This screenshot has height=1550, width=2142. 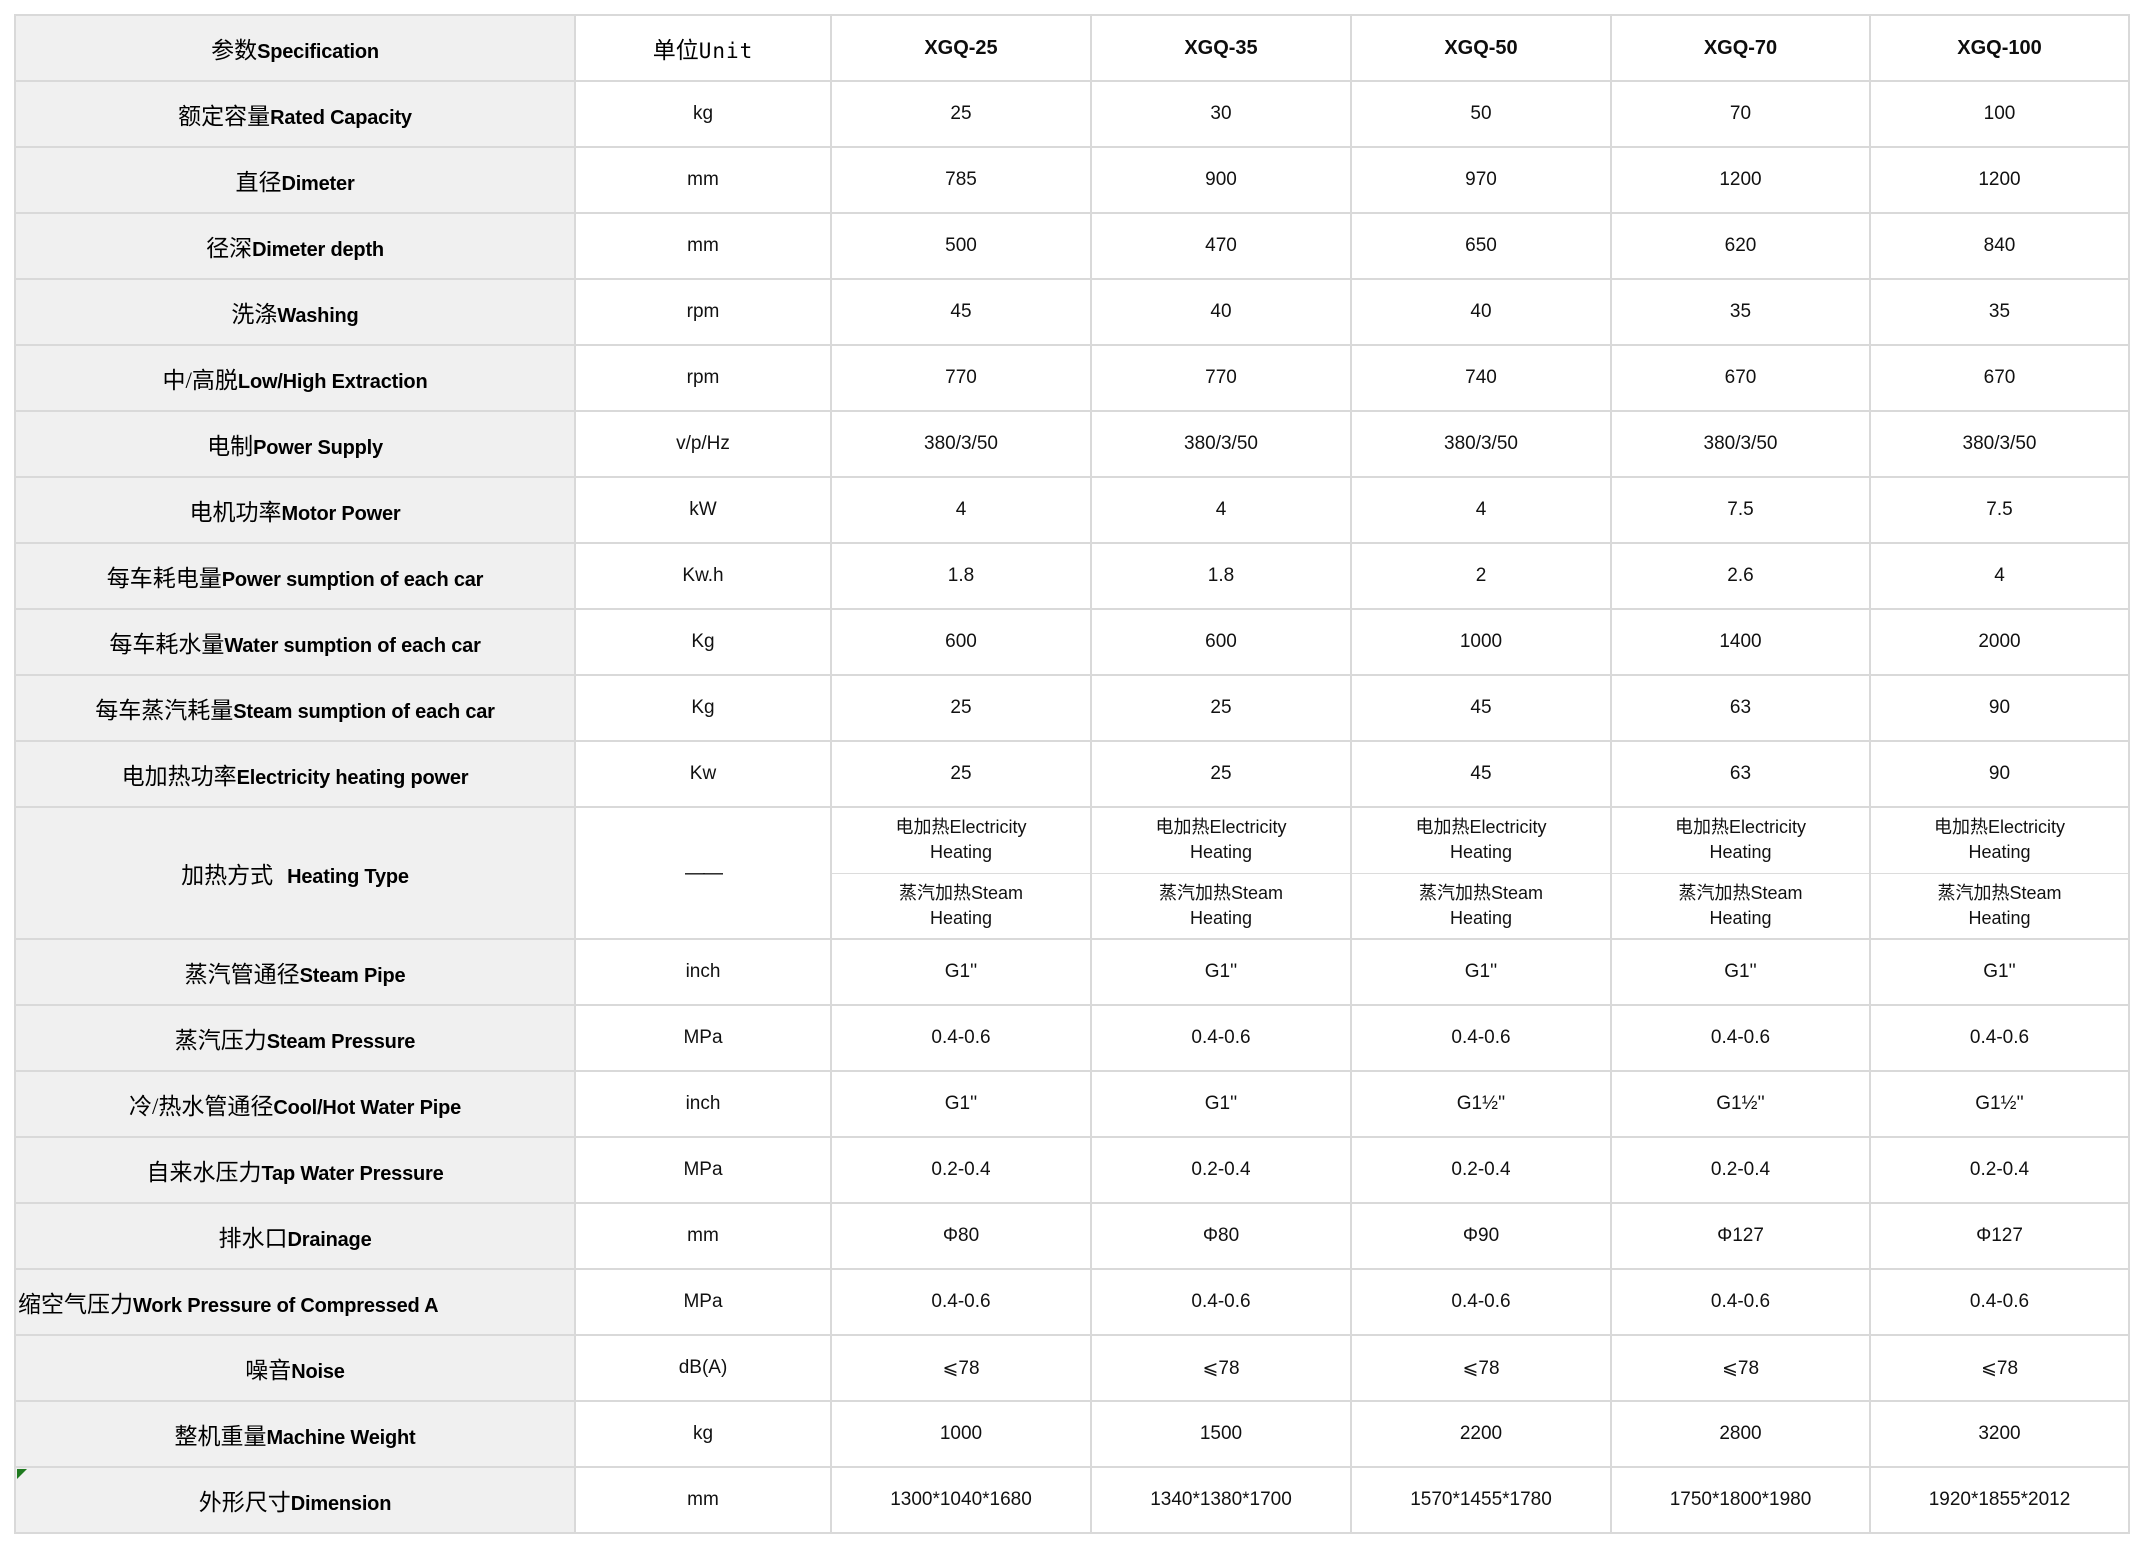 What do you see at coordinates (341, 514) in the screenshot?
I see `spec-label-en: Motor Power` at bounding box center [341, 514].